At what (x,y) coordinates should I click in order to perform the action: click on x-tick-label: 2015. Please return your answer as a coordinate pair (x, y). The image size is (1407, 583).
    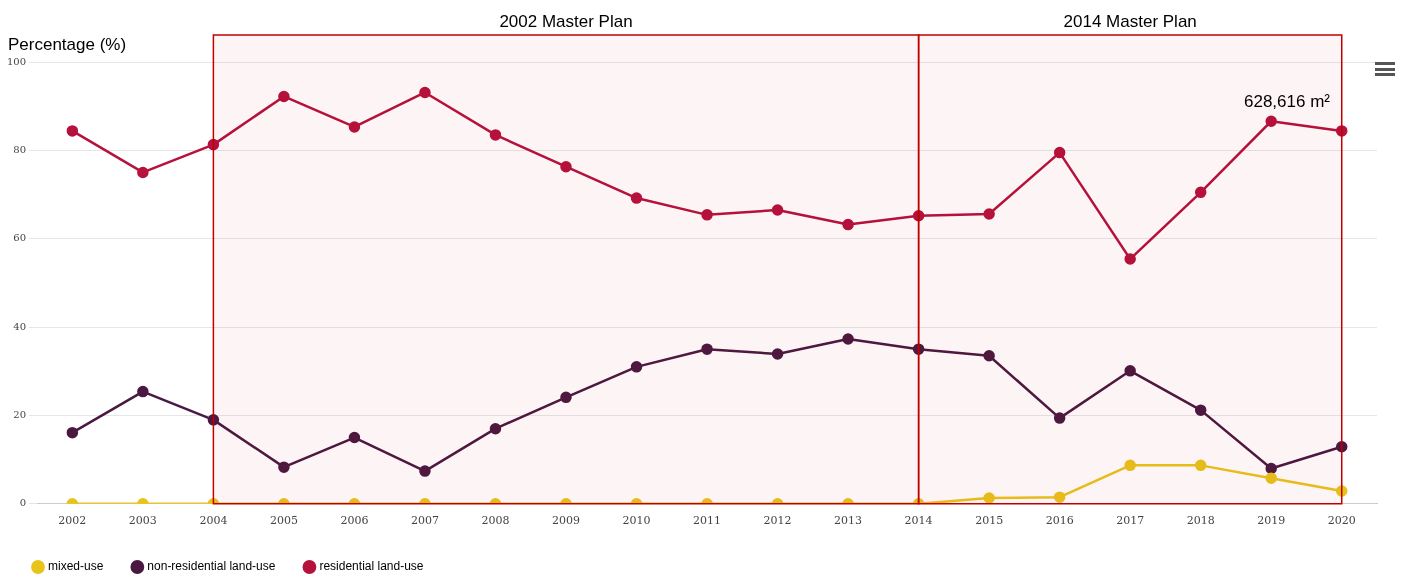
    Looking at the image, I should click on (989, 521).